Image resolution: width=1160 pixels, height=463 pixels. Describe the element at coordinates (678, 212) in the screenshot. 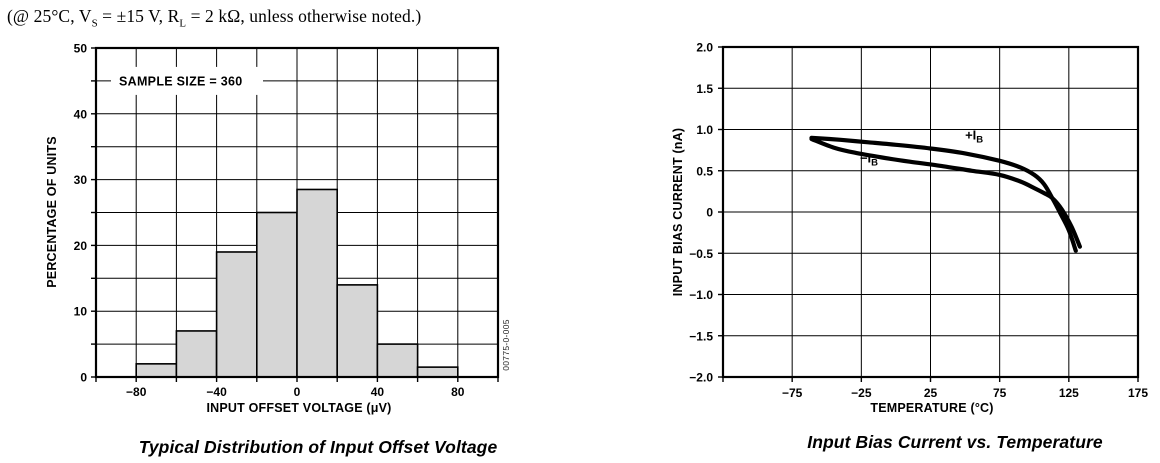

I see `right-y-axis-title: INPUT BIAS CURRENT (nA)` at that location.